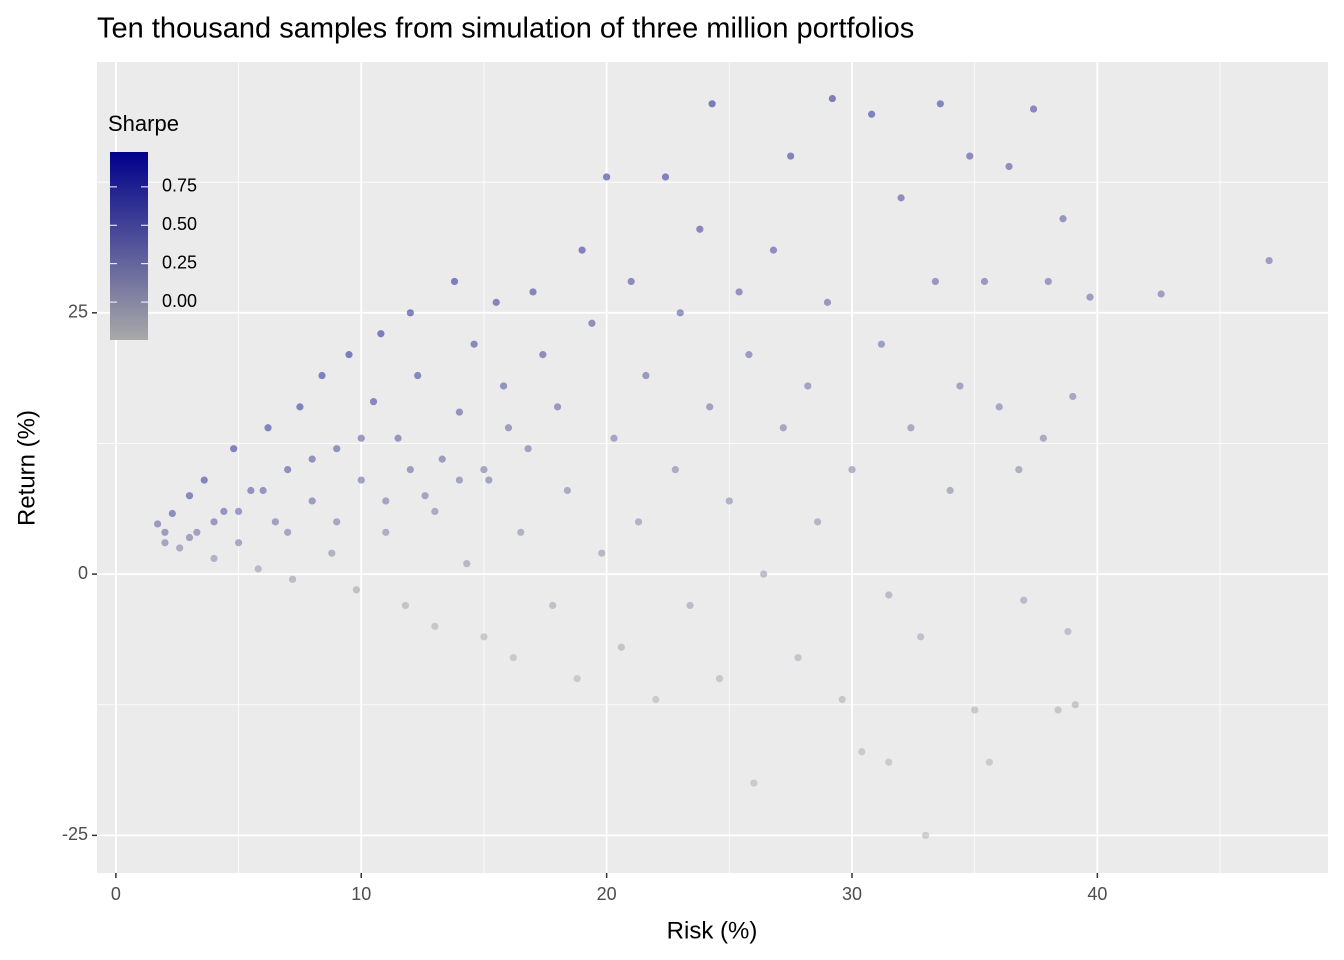 The height and width of the screenshot is (960, 1344). I want to click on colorbar-label: 0.25, so click(179, 262).